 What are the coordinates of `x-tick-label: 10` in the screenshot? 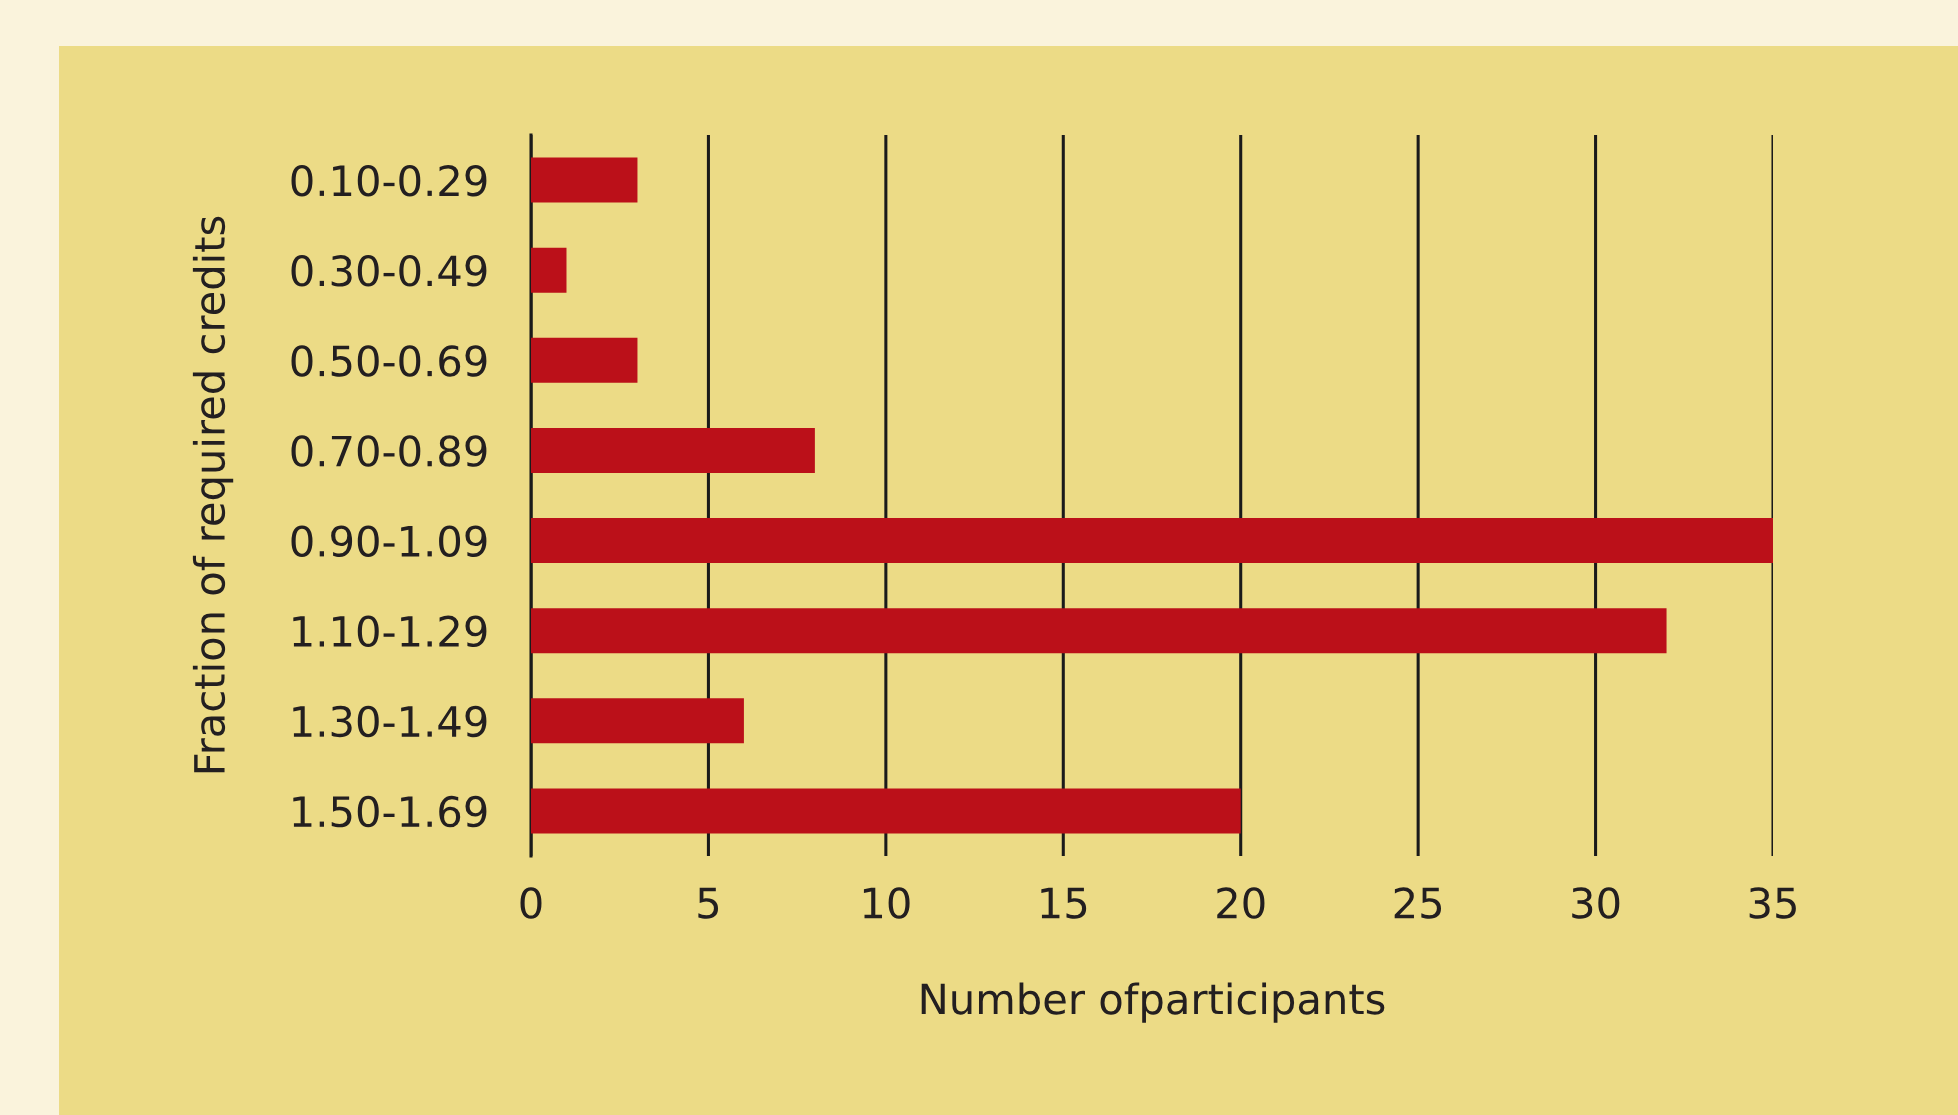 It's located at (886, 903).